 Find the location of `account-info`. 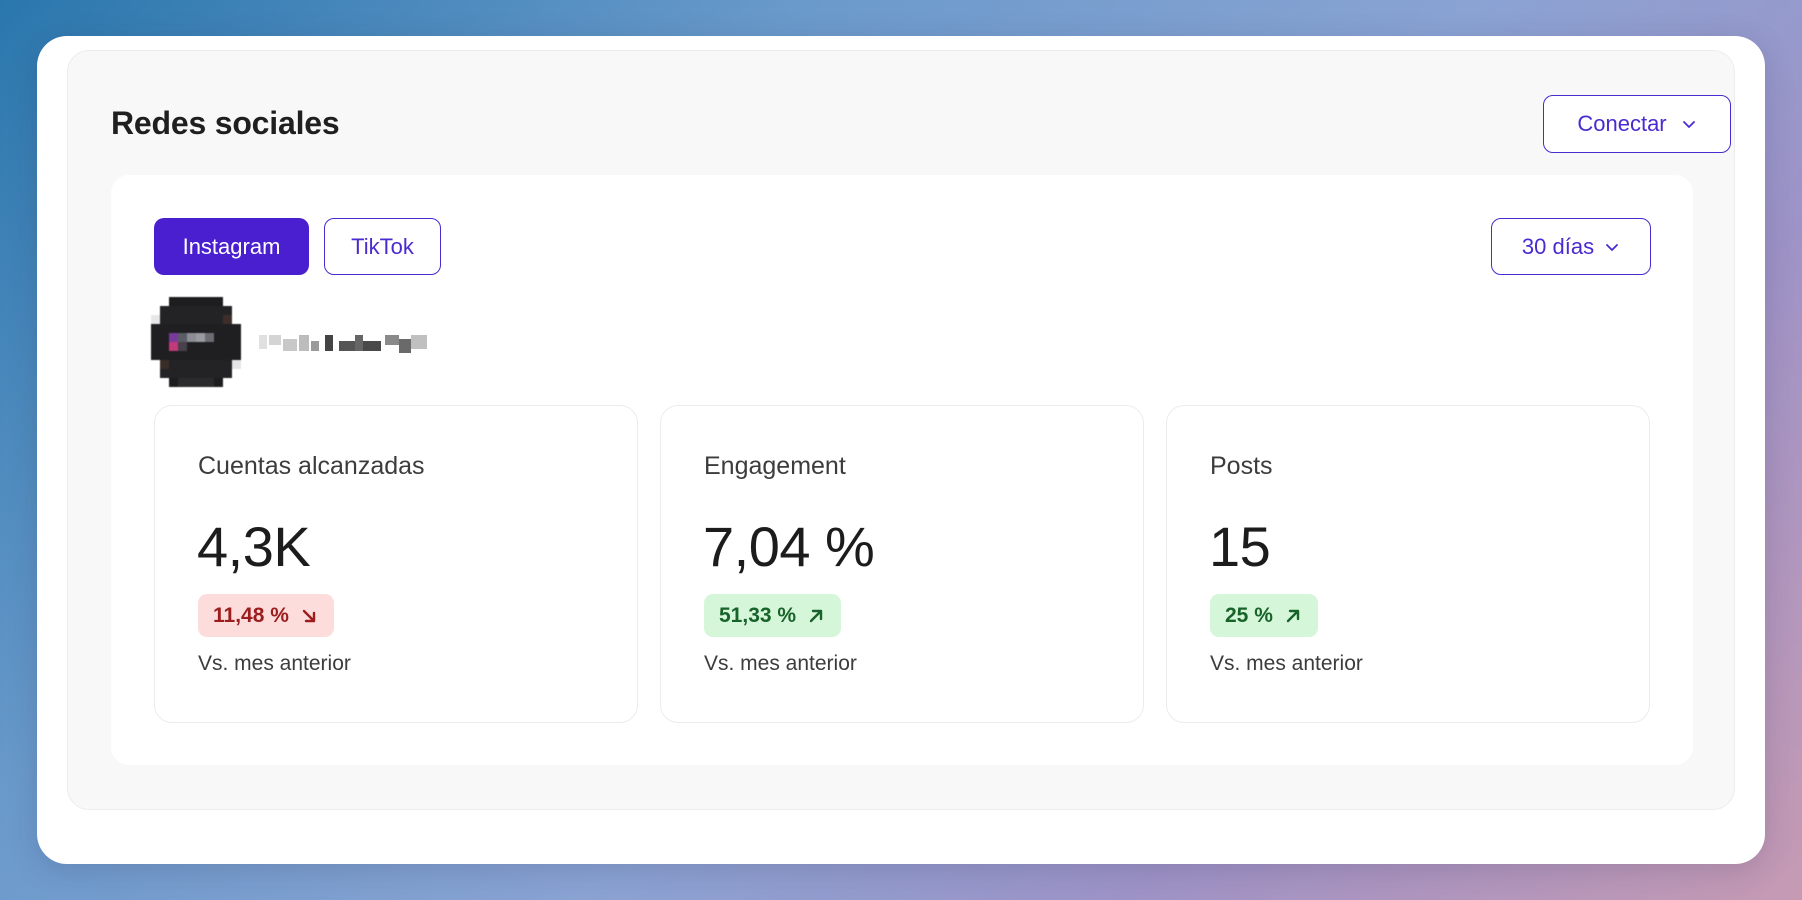

account-info is located at coordinates (290, 342).